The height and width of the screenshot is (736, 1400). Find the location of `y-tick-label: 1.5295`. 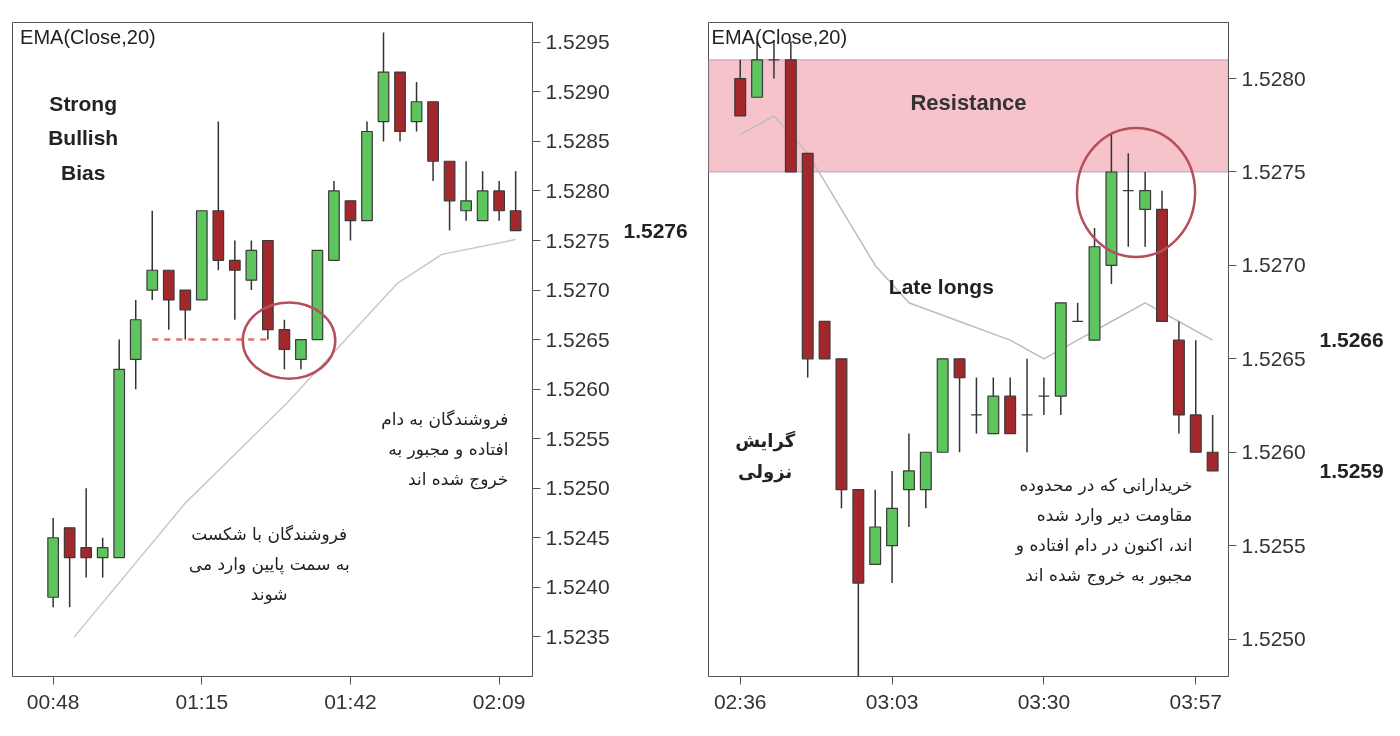

y-tick-label: 1.5295 is located at coordinates (577, 42).